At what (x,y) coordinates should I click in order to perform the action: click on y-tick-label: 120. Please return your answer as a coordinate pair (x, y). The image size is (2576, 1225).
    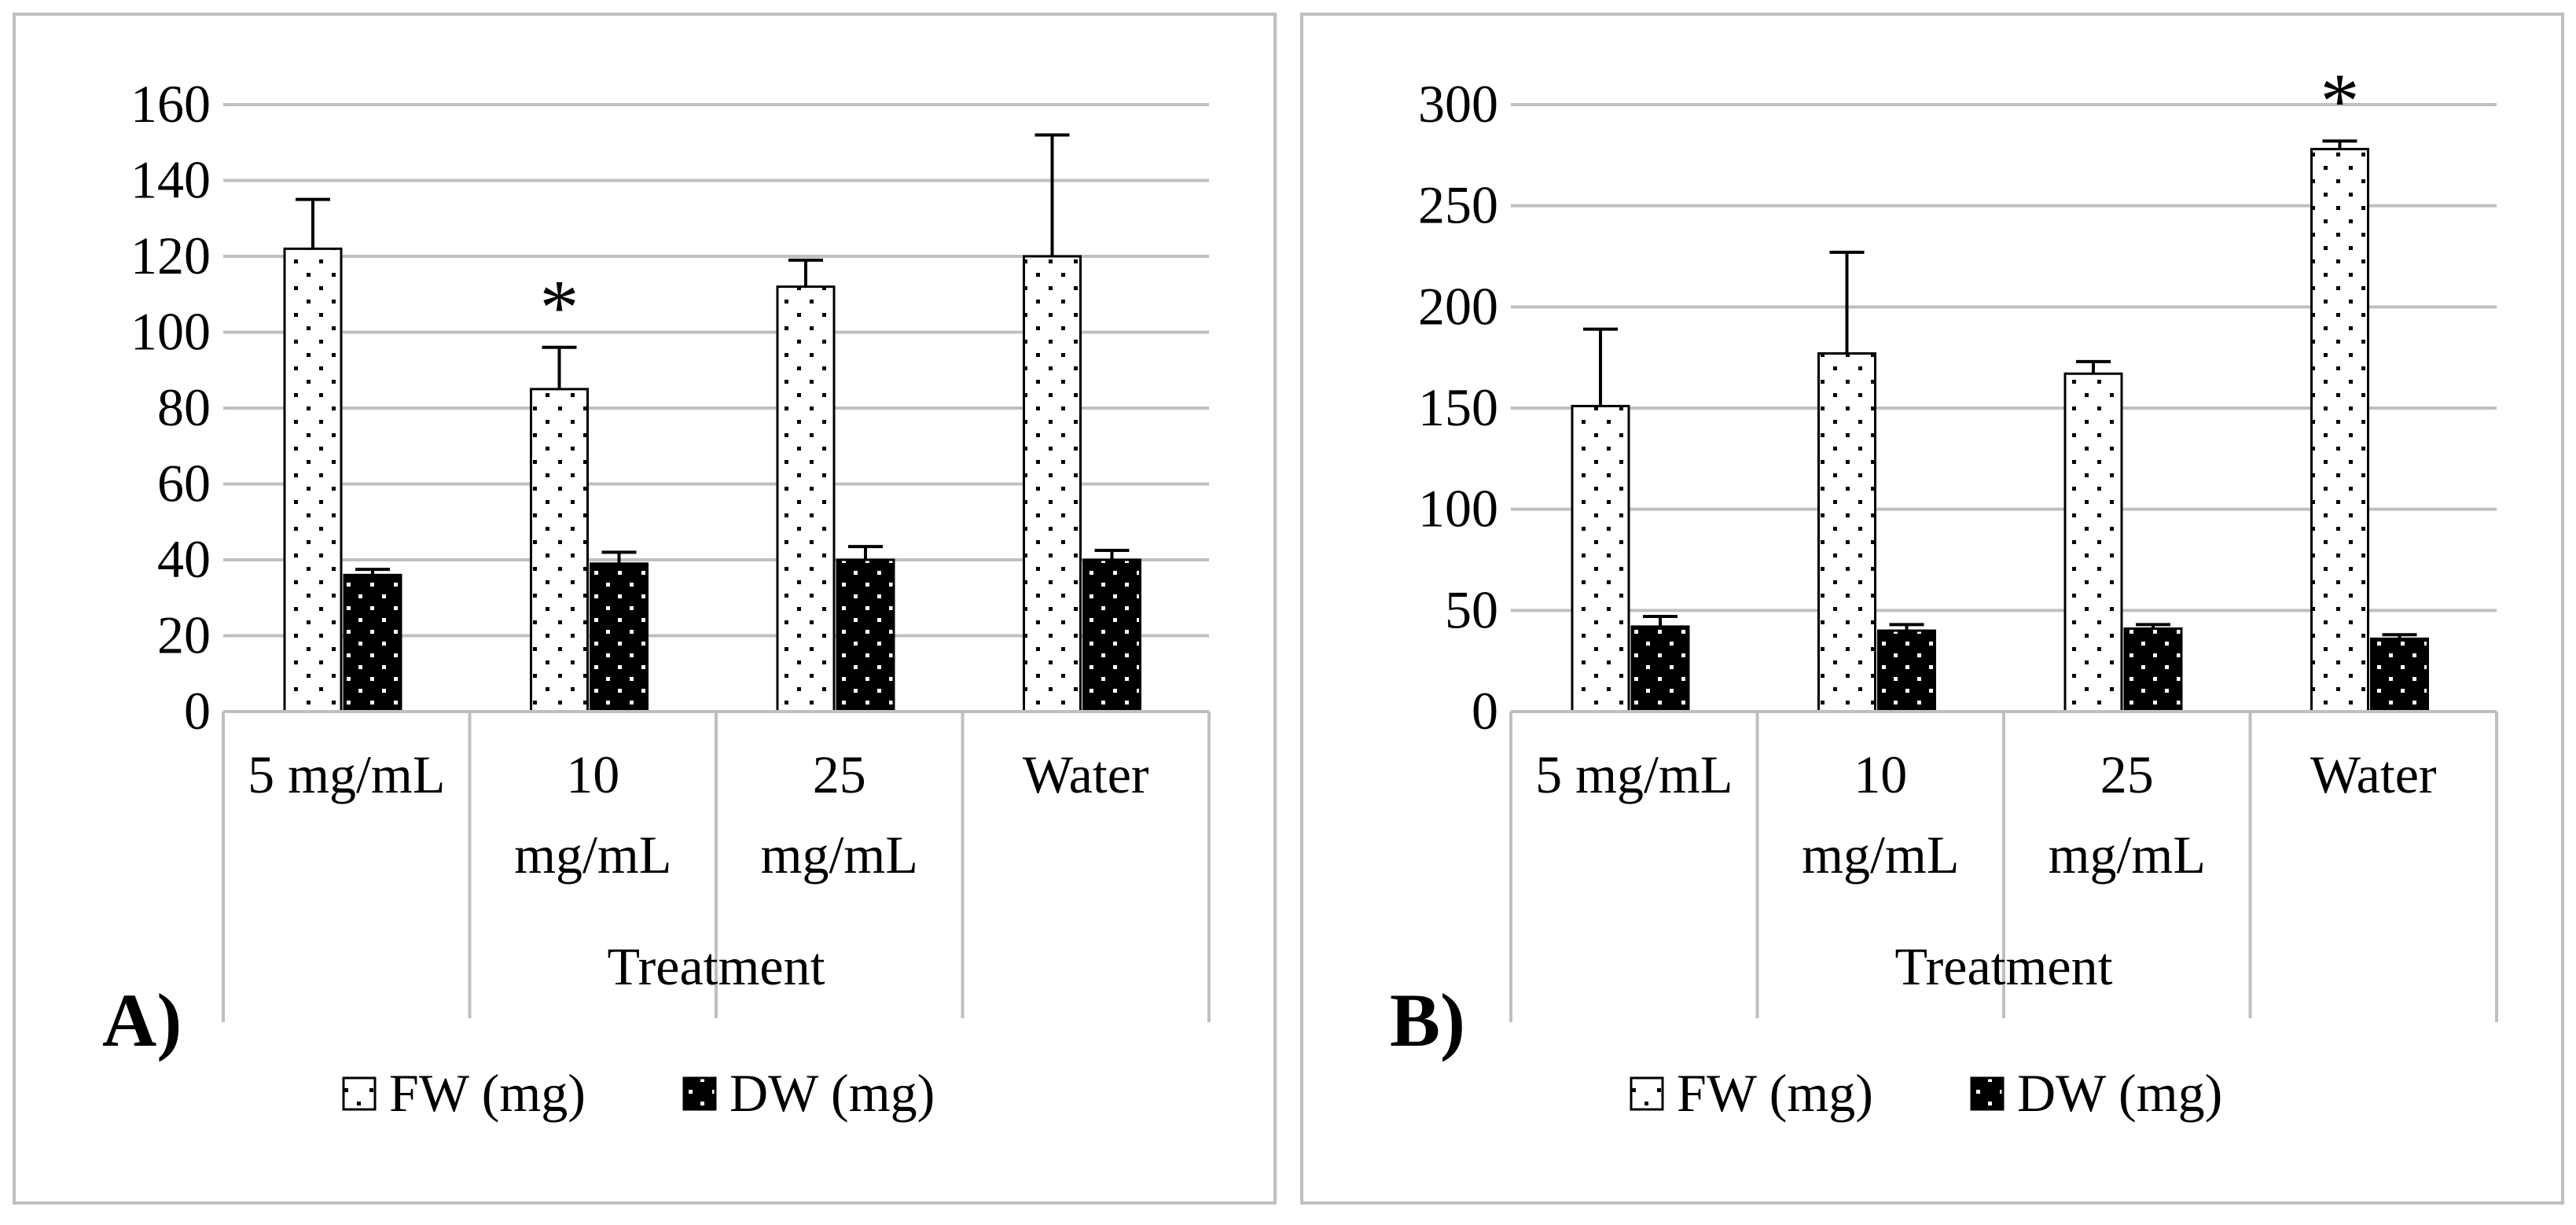
    Looking at the image, I should click on (170, 255).